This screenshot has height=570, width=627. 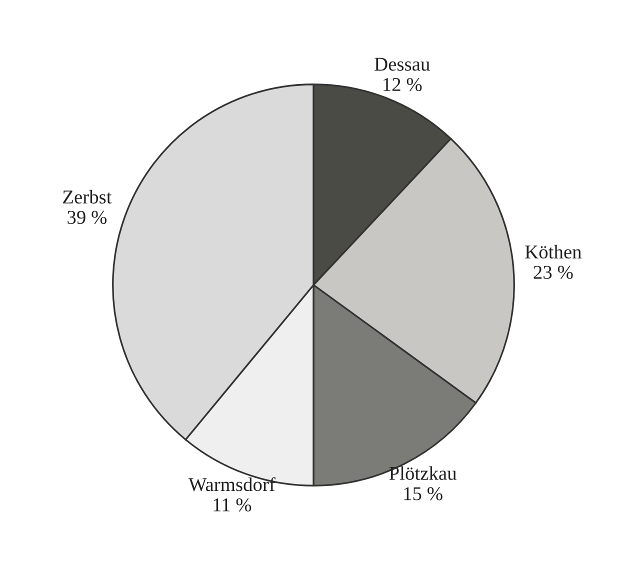 I want to click on data-label: 23 %, so click(x=553, y=272).